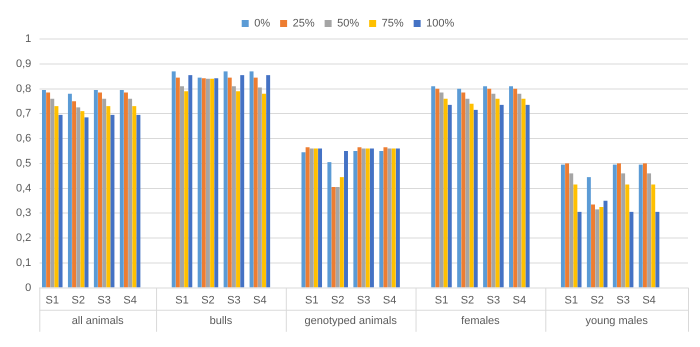  What do you see at coordinates (24, 138) in the screenshot?
I see `y-tick-label: 0,6` at bounding box center [24, 138].